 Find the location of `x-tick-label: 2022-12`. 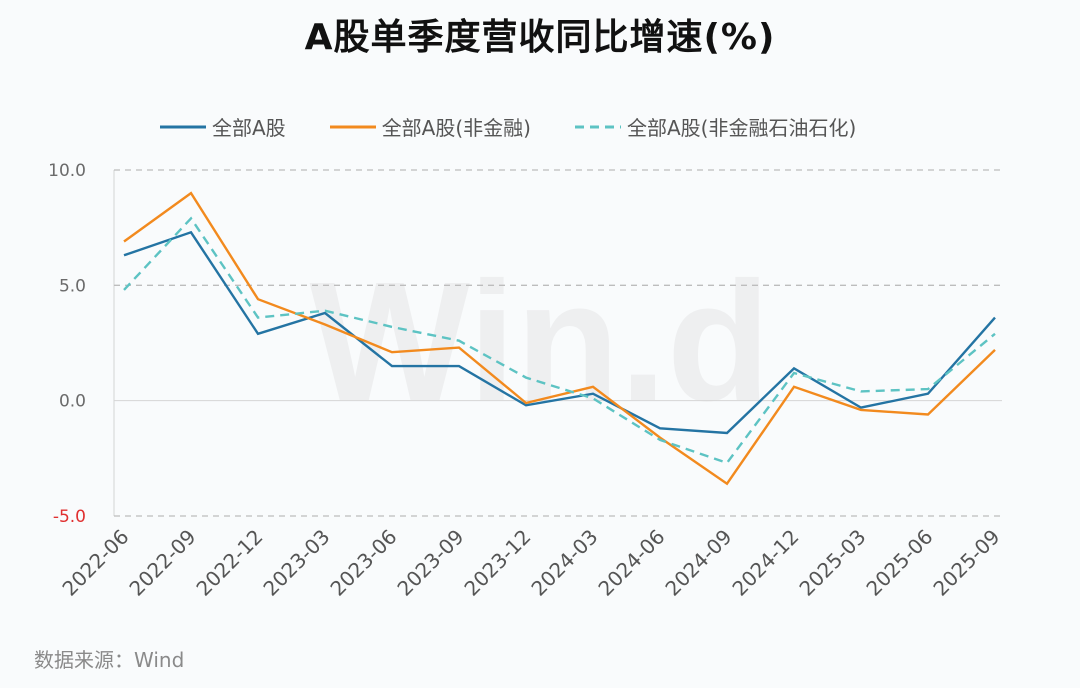

x-tick-label: 2022-12 is located at coordinates (229, 563).